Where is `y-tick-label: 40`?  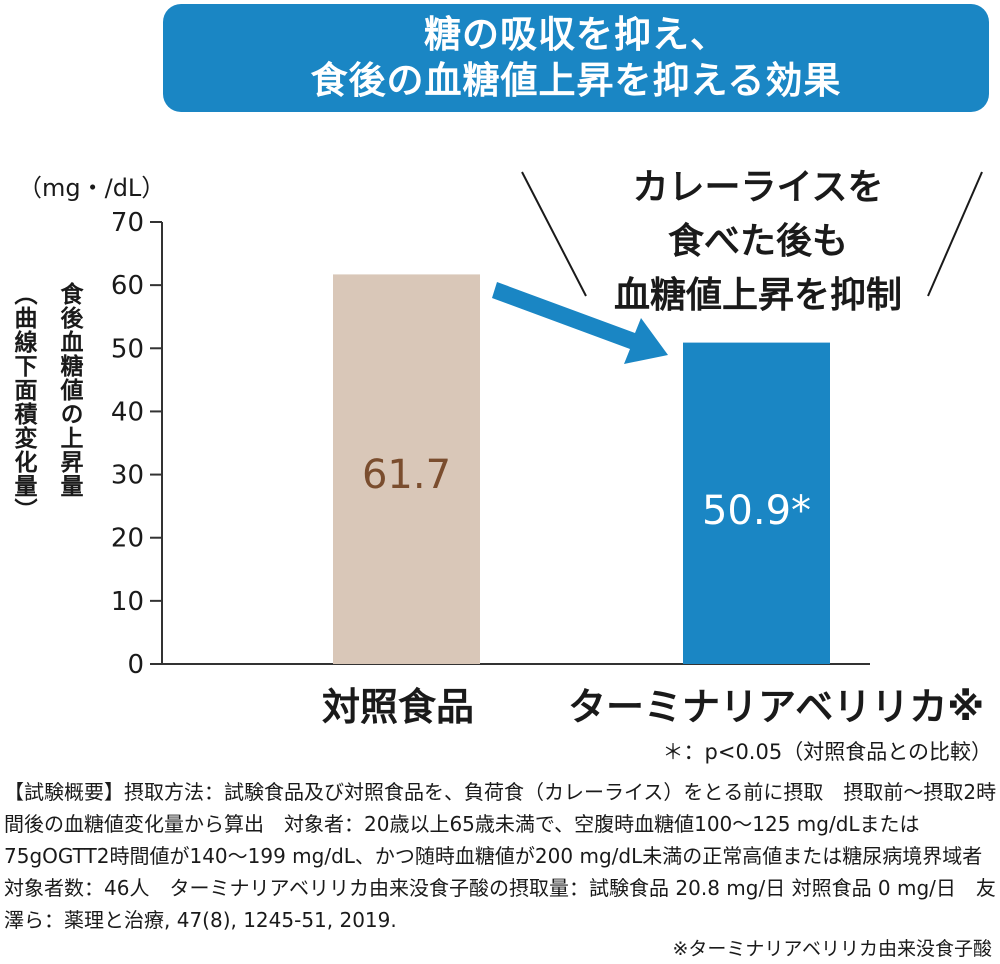
y-tick-label: 40 is located at coordinates (127, 412).